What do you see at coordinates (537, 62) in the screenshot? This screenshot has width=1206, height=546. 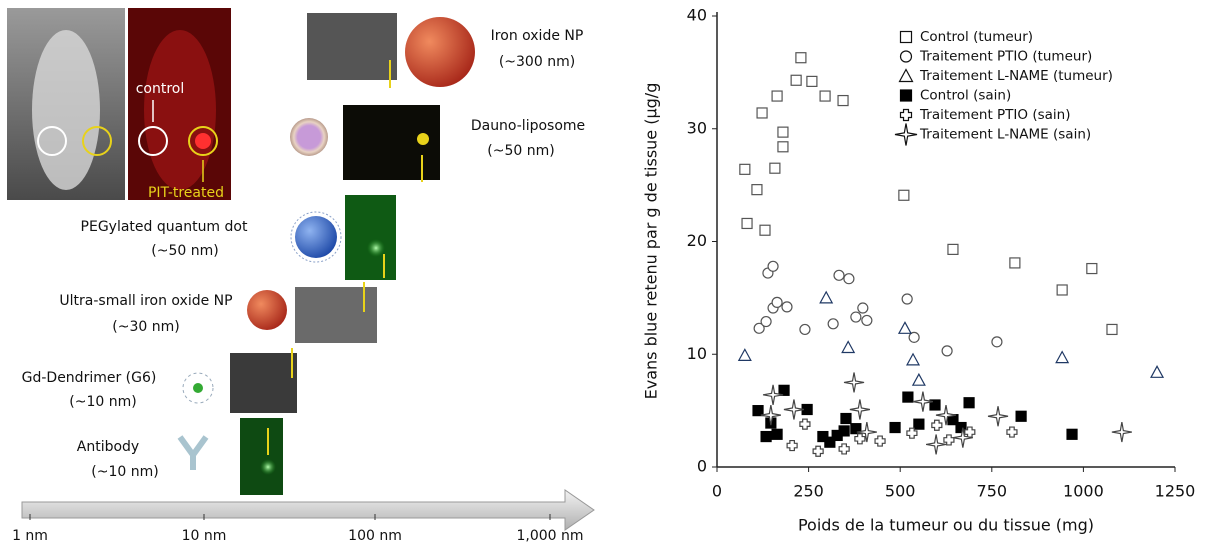 I see `label: (~300 nm)` at bounding box center [537, 62].